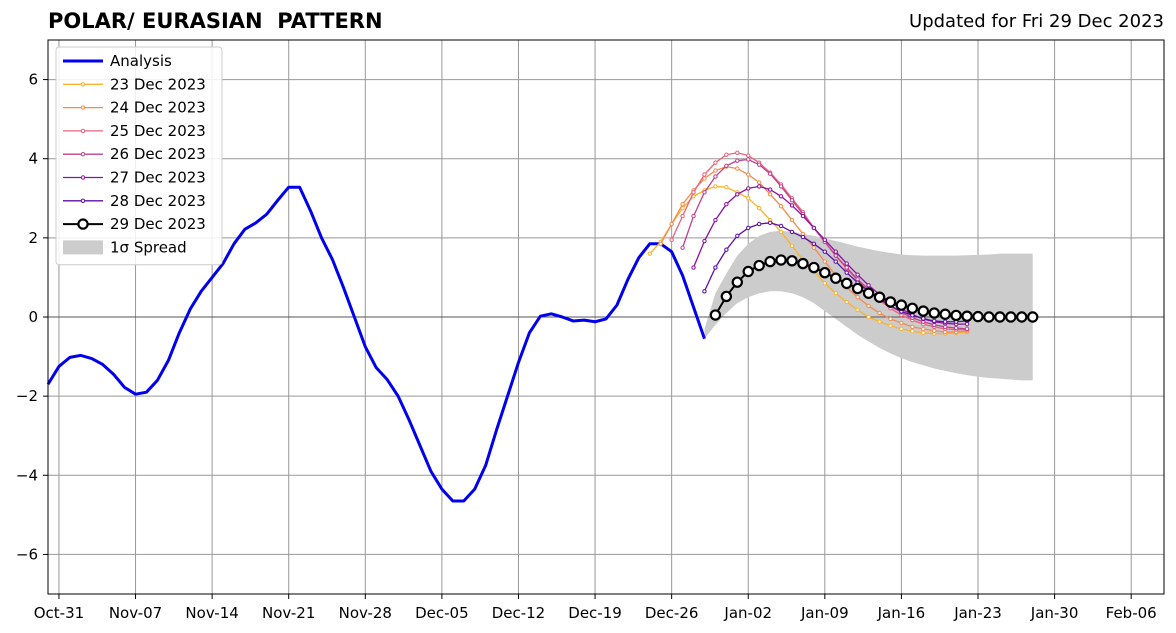 Image resolution: width=1176 pixels, height=633 pixels. Describe the element at coordinates (519, 613) in the screenshot. I see `x-tick-label: Dec-12` at that location.